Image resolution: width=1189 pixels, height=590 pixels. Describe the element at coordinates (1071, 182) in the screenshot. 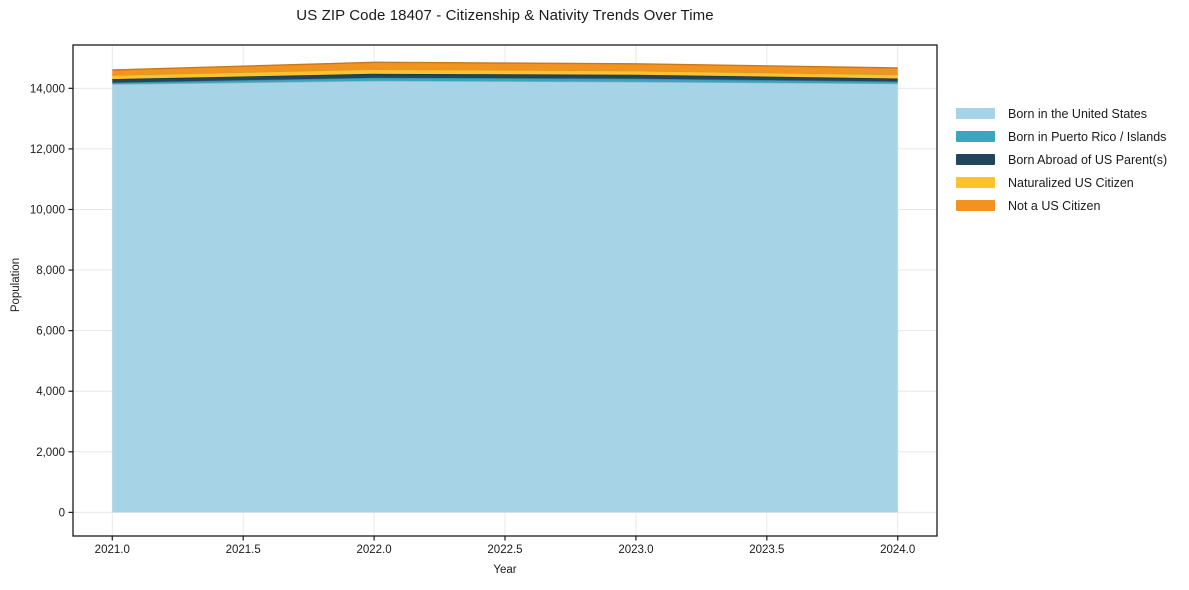

I see `legend-label: Naturalized US Citizen` at that location.